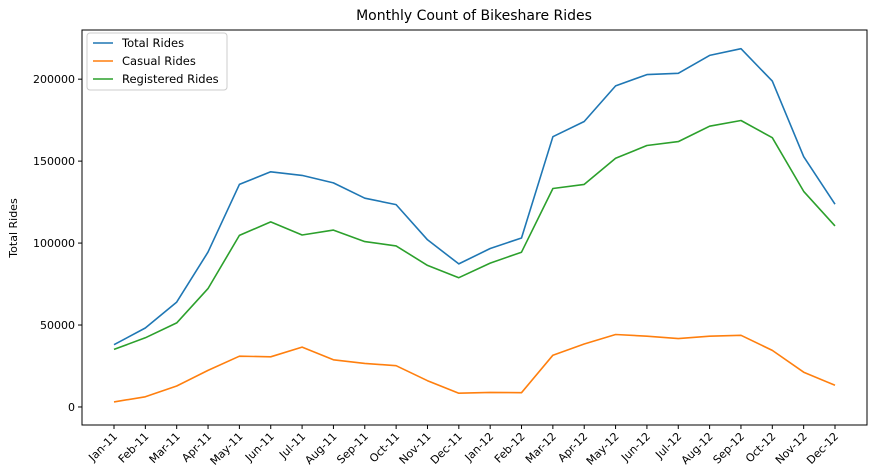  Describe the element at coordinates (697, 448) in the screenshot. I see `x-tick-label: Aug-12` at that location.